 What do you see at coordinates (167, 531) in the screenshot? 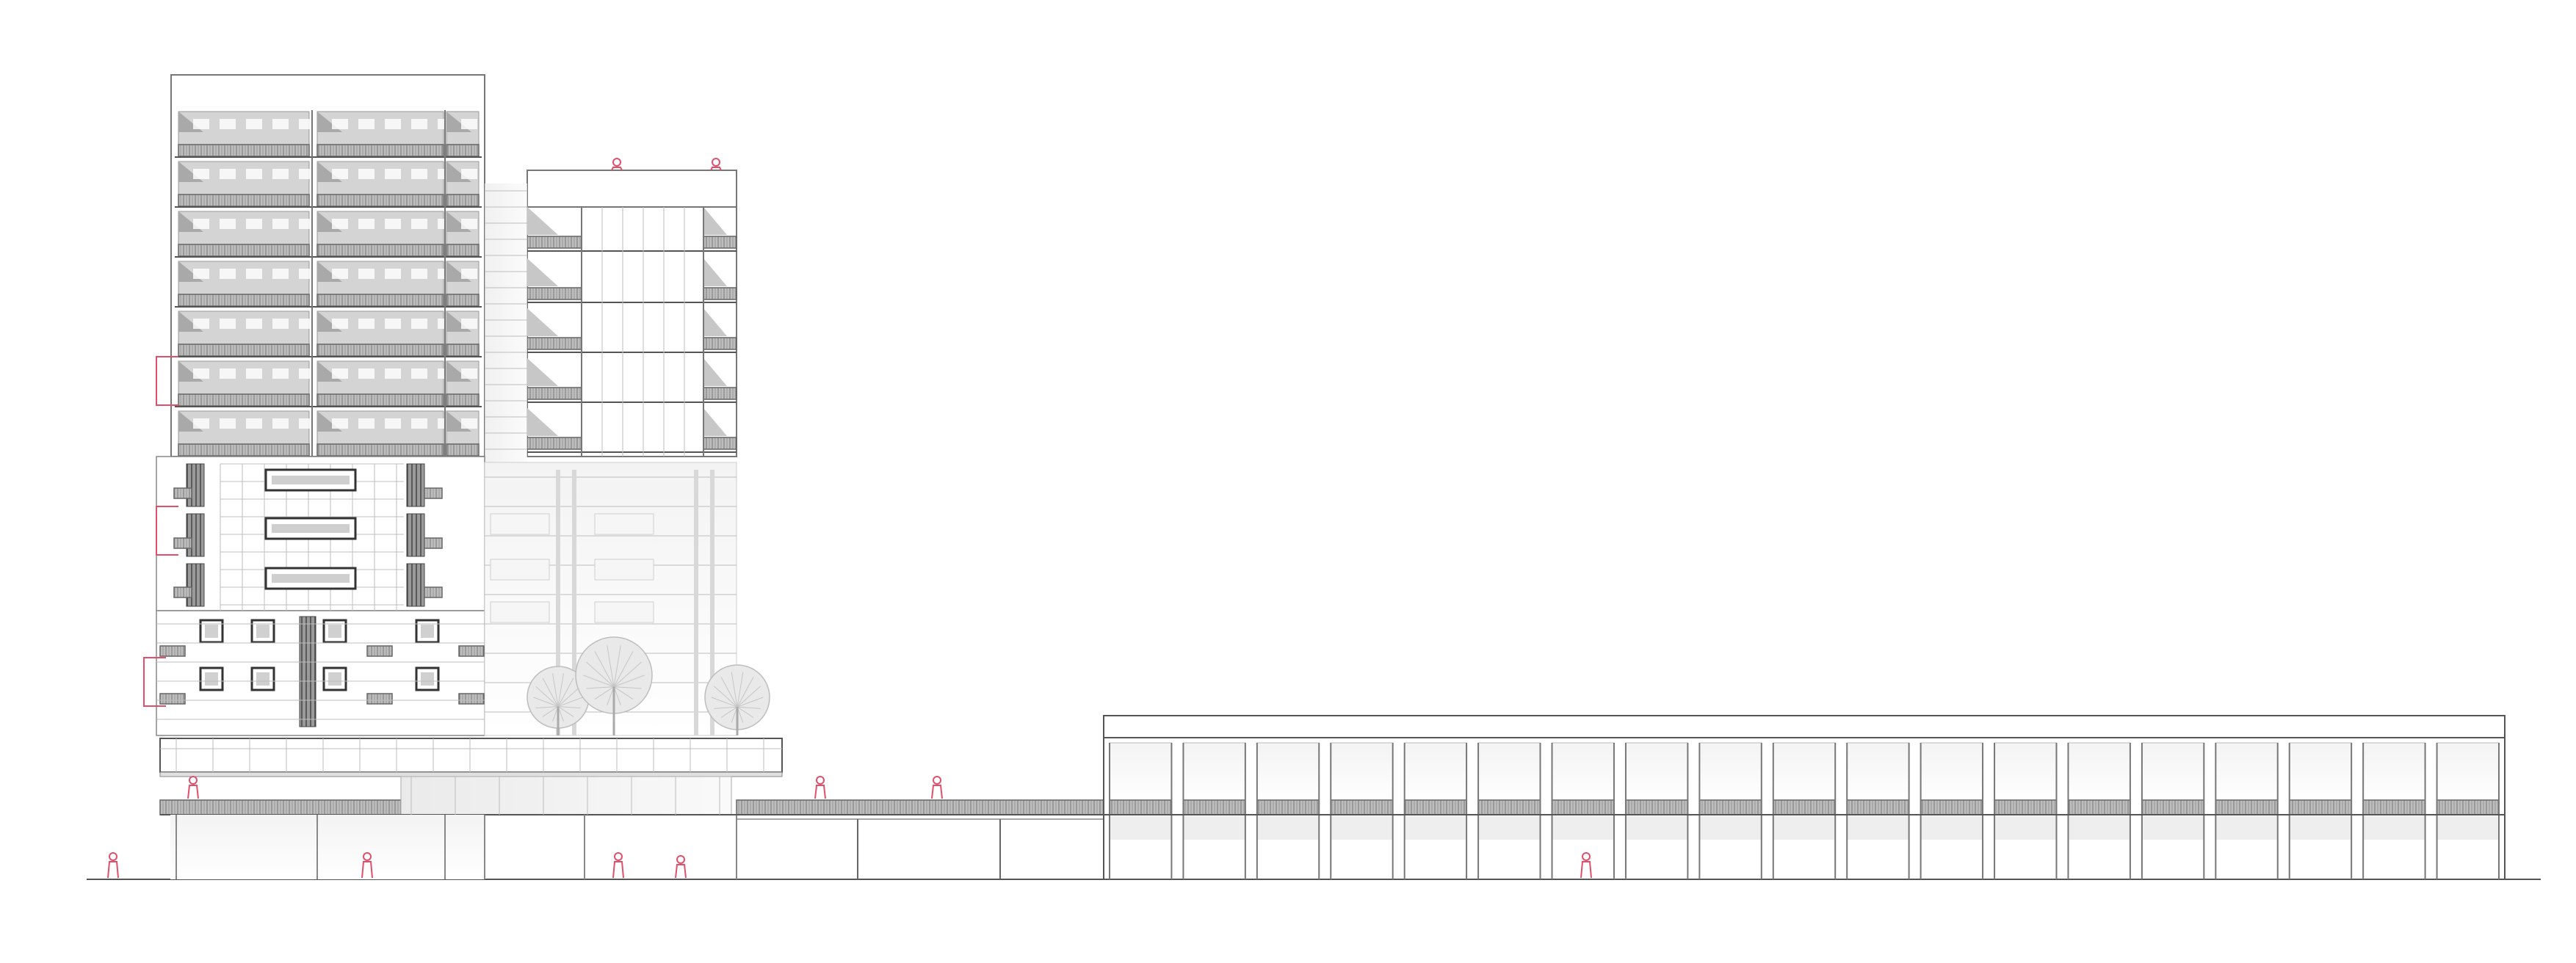
I see `annotation-bracket` at bounding box center [167, 531].